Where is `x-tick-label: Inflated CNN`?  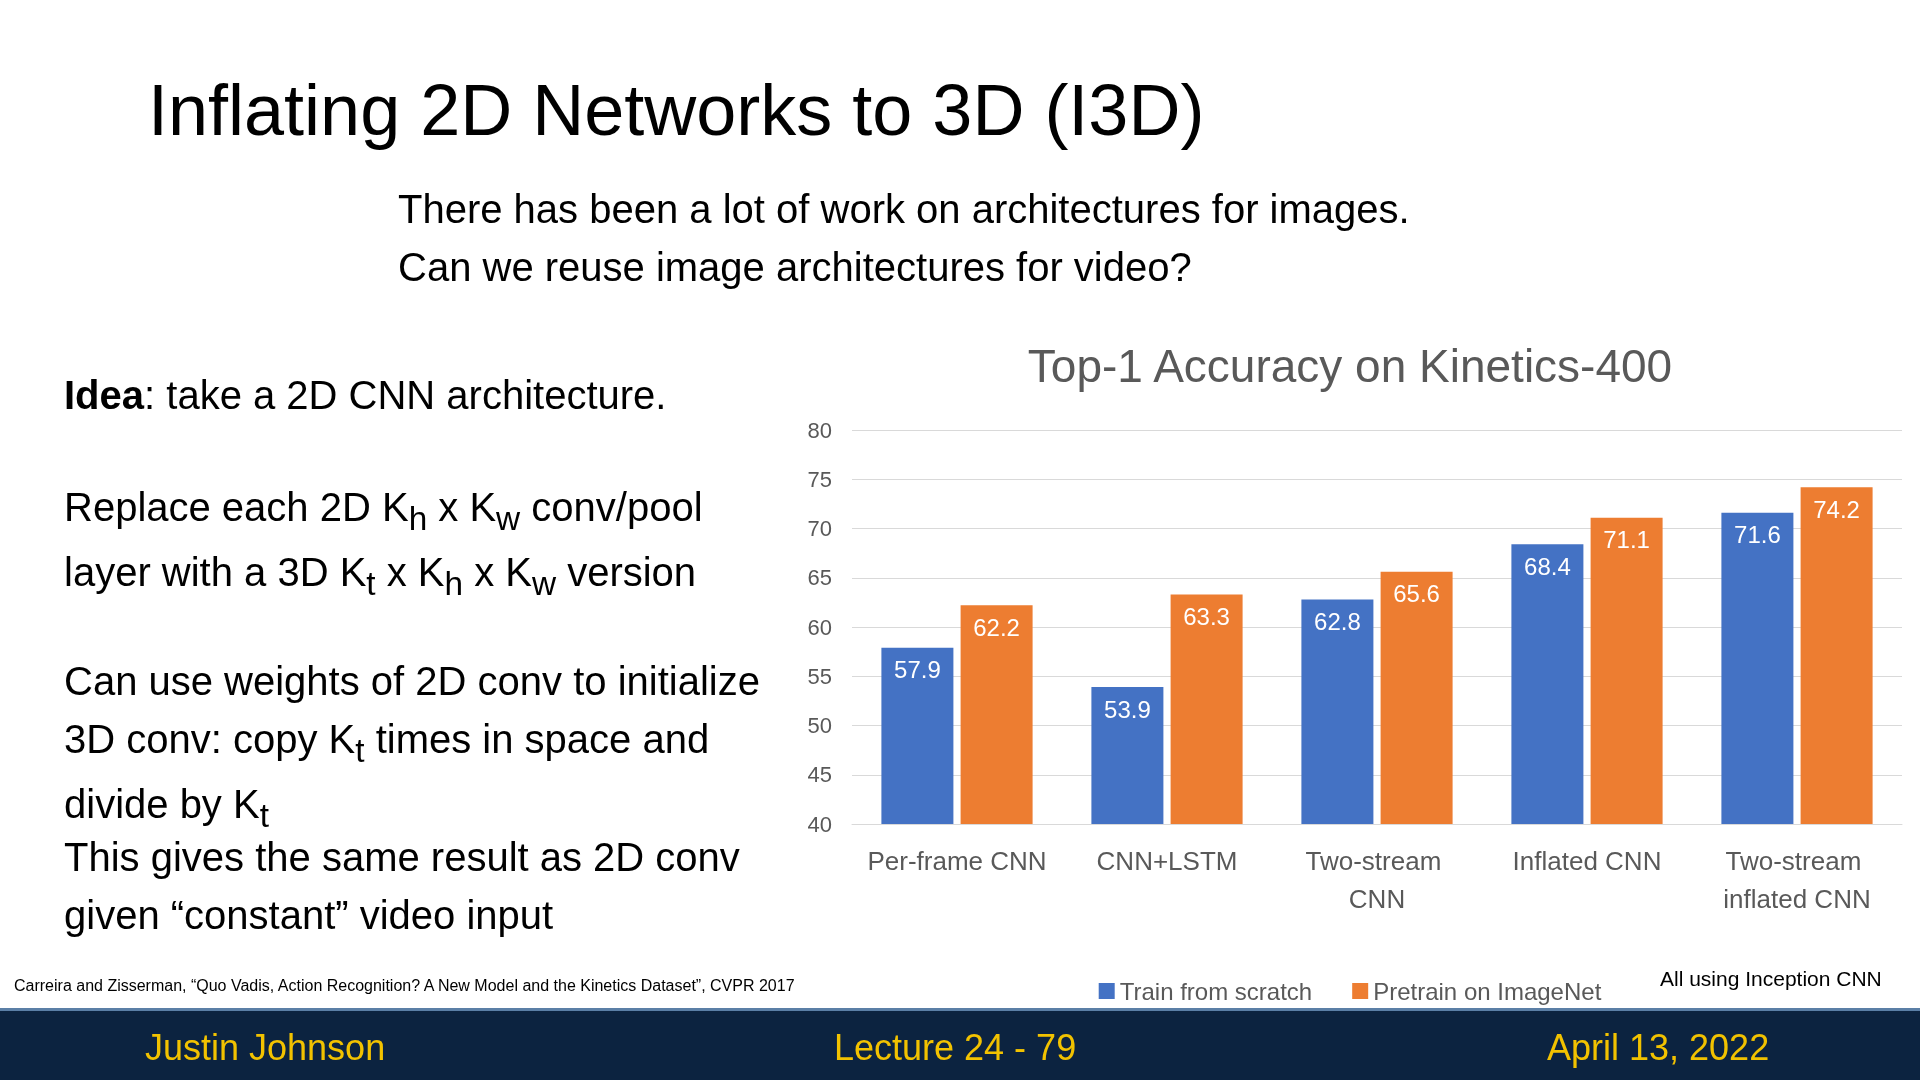 x-tick-label: Inflated CNN is located at coordinates (1587, 861).